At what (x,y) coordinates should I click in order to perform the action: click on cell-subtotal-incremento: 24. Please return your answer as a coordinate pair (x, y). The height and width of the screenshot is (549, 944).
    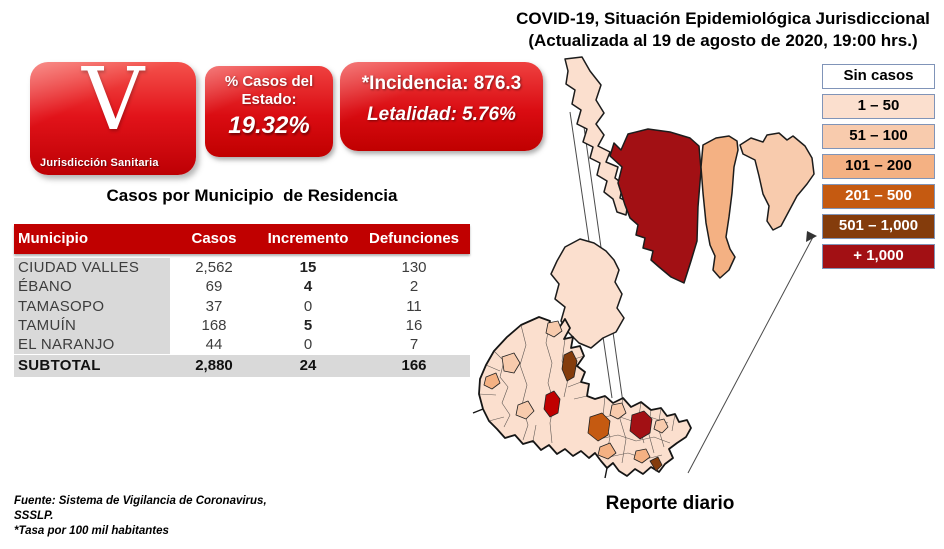
    Looking at the image, I should click on (308, 366).